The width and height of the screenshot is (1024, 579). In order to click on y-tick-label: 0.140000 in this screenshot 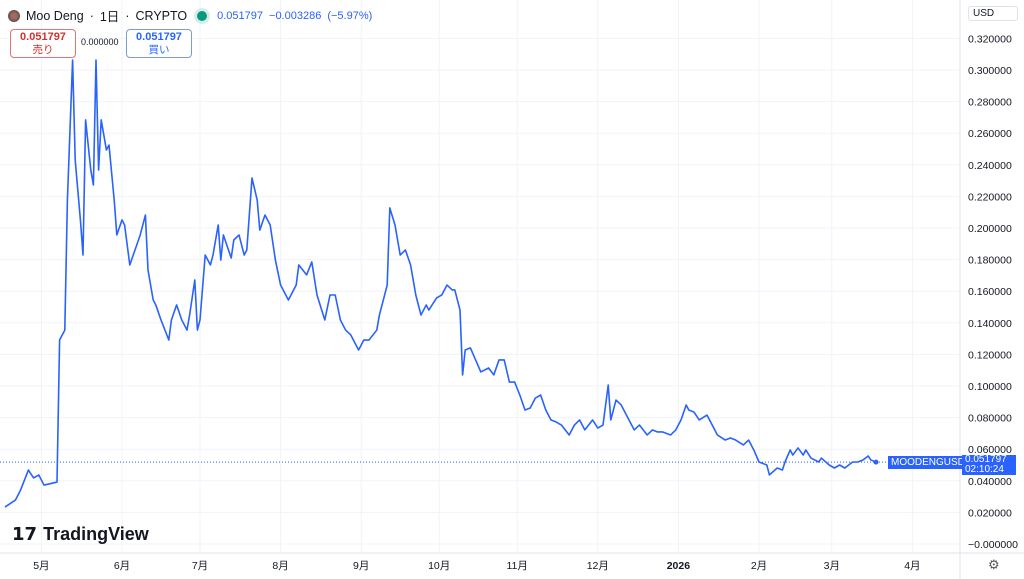, I will do `click(990, 324)`.